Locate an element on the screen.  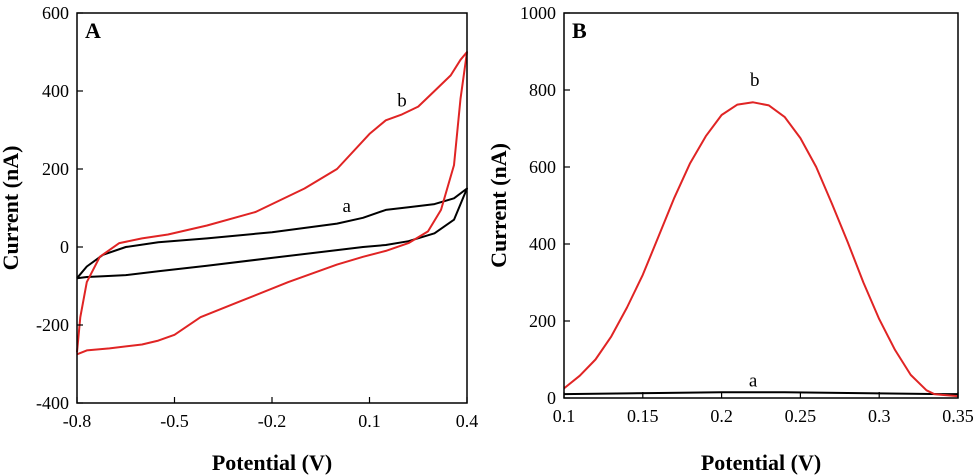
x-tick-label: -0.5 is located at coordinates (174, 421).